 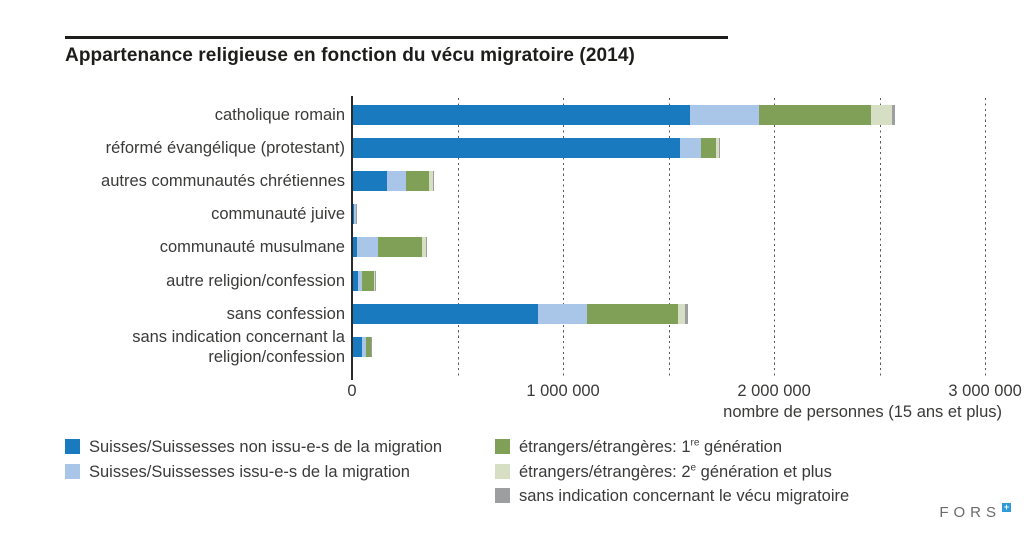 What do you see at coordinates (72, 446) in the screenshot?
I see `legend-swatch-swiss-non-migrant` at bounding box center [72, 446].